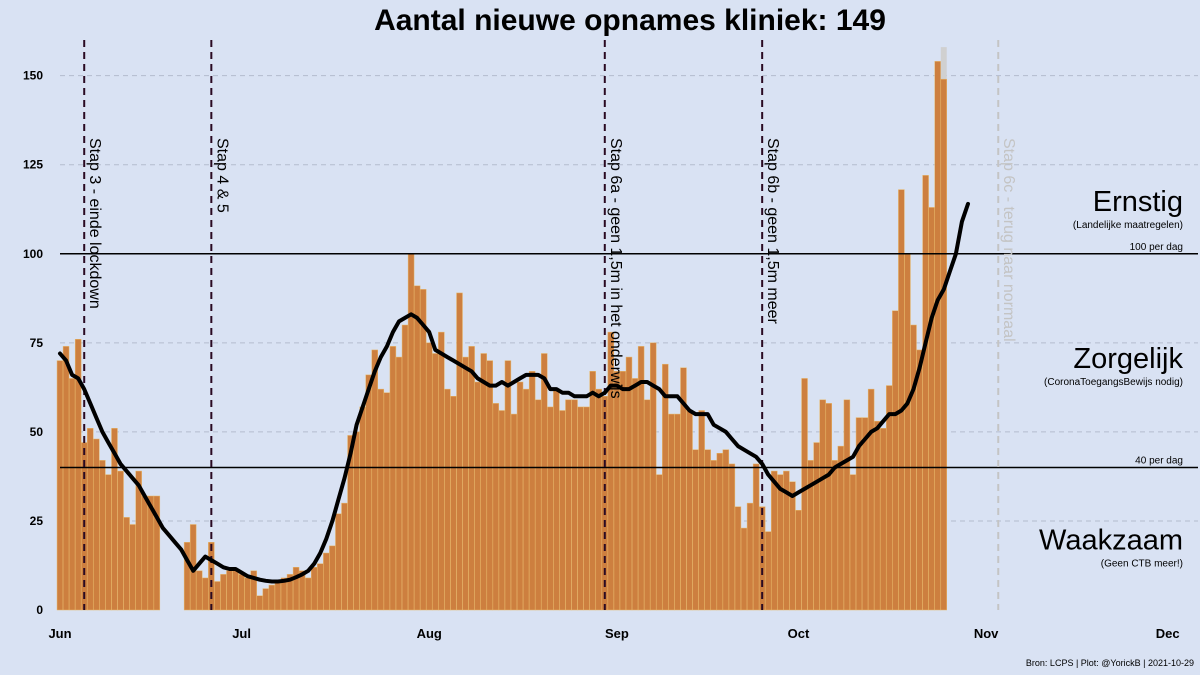 The image size is (1200, 675). What do you see at coordinates (1168, 633) in the screenshot?
I see `x-tick-label: Dec` at bounding box center [1168, 633].